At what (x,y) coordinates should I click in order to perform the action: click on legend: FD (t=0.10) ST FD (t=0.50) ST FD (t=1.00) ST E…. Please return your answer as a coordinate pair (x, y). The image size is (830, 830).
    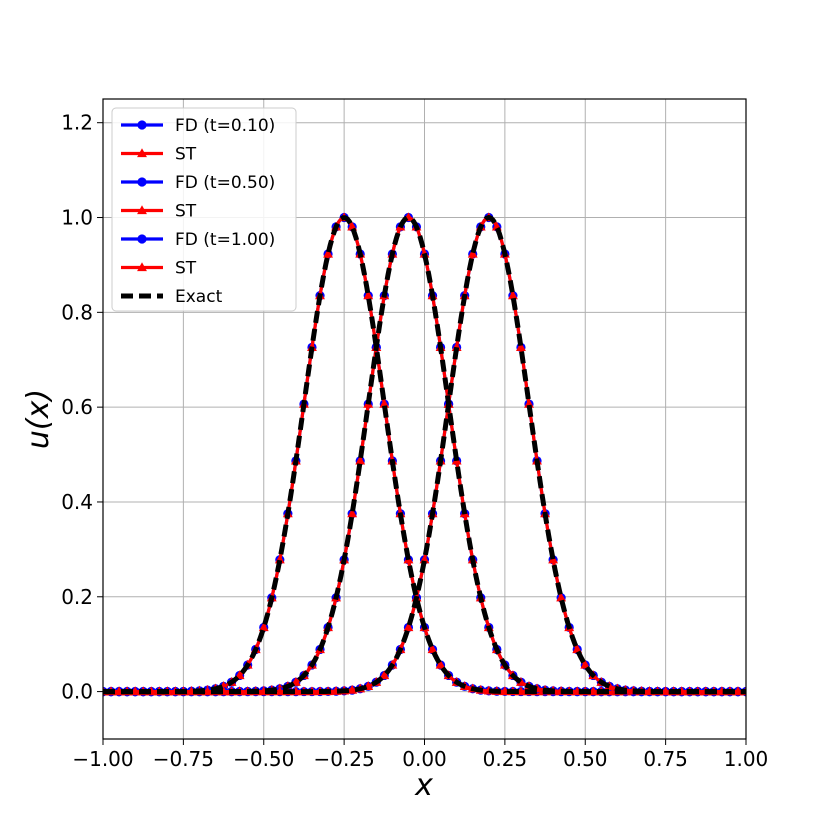
    Looking at the image, I should click on (204, 209).